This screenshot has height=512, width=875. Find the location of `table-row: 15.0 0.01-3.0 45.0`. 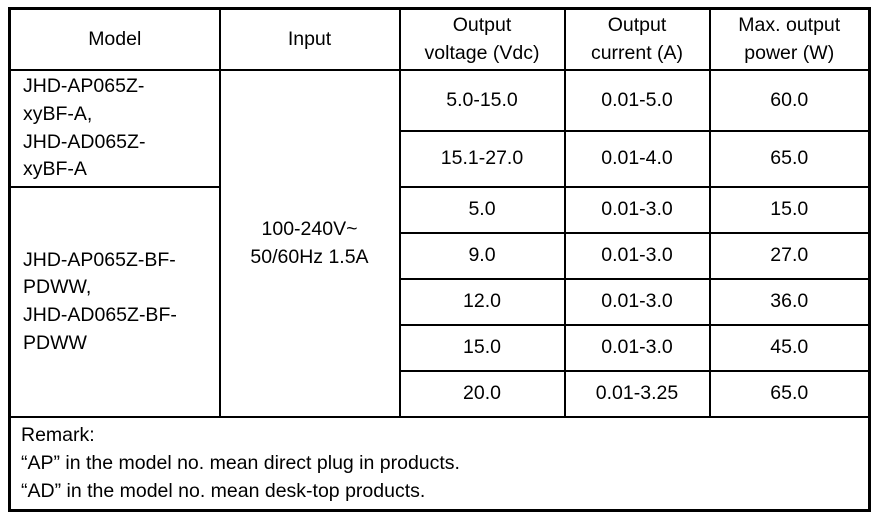

table-row: 15.0 0.01-3.0 45.0 is located at coordinates (440, 348).